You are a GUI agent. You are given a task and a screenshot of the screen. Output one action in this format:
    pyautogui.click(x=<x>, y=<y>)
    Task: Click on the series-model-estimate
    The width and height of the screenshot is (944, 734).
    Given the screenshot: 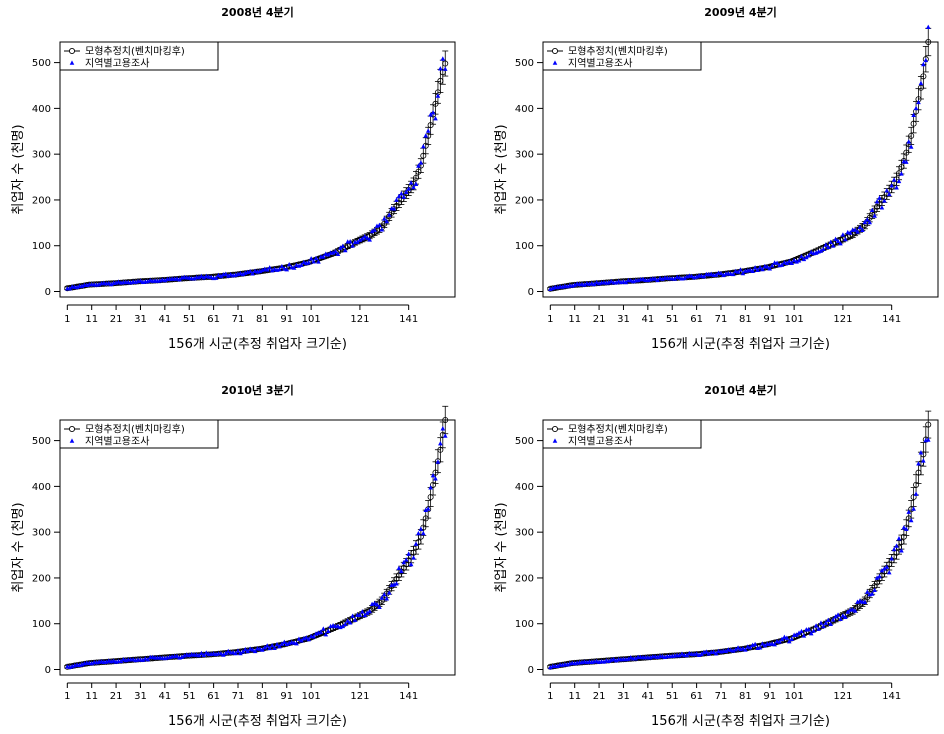 What is the action you would take?
    pyautogui.click(x=739, y=540)
    